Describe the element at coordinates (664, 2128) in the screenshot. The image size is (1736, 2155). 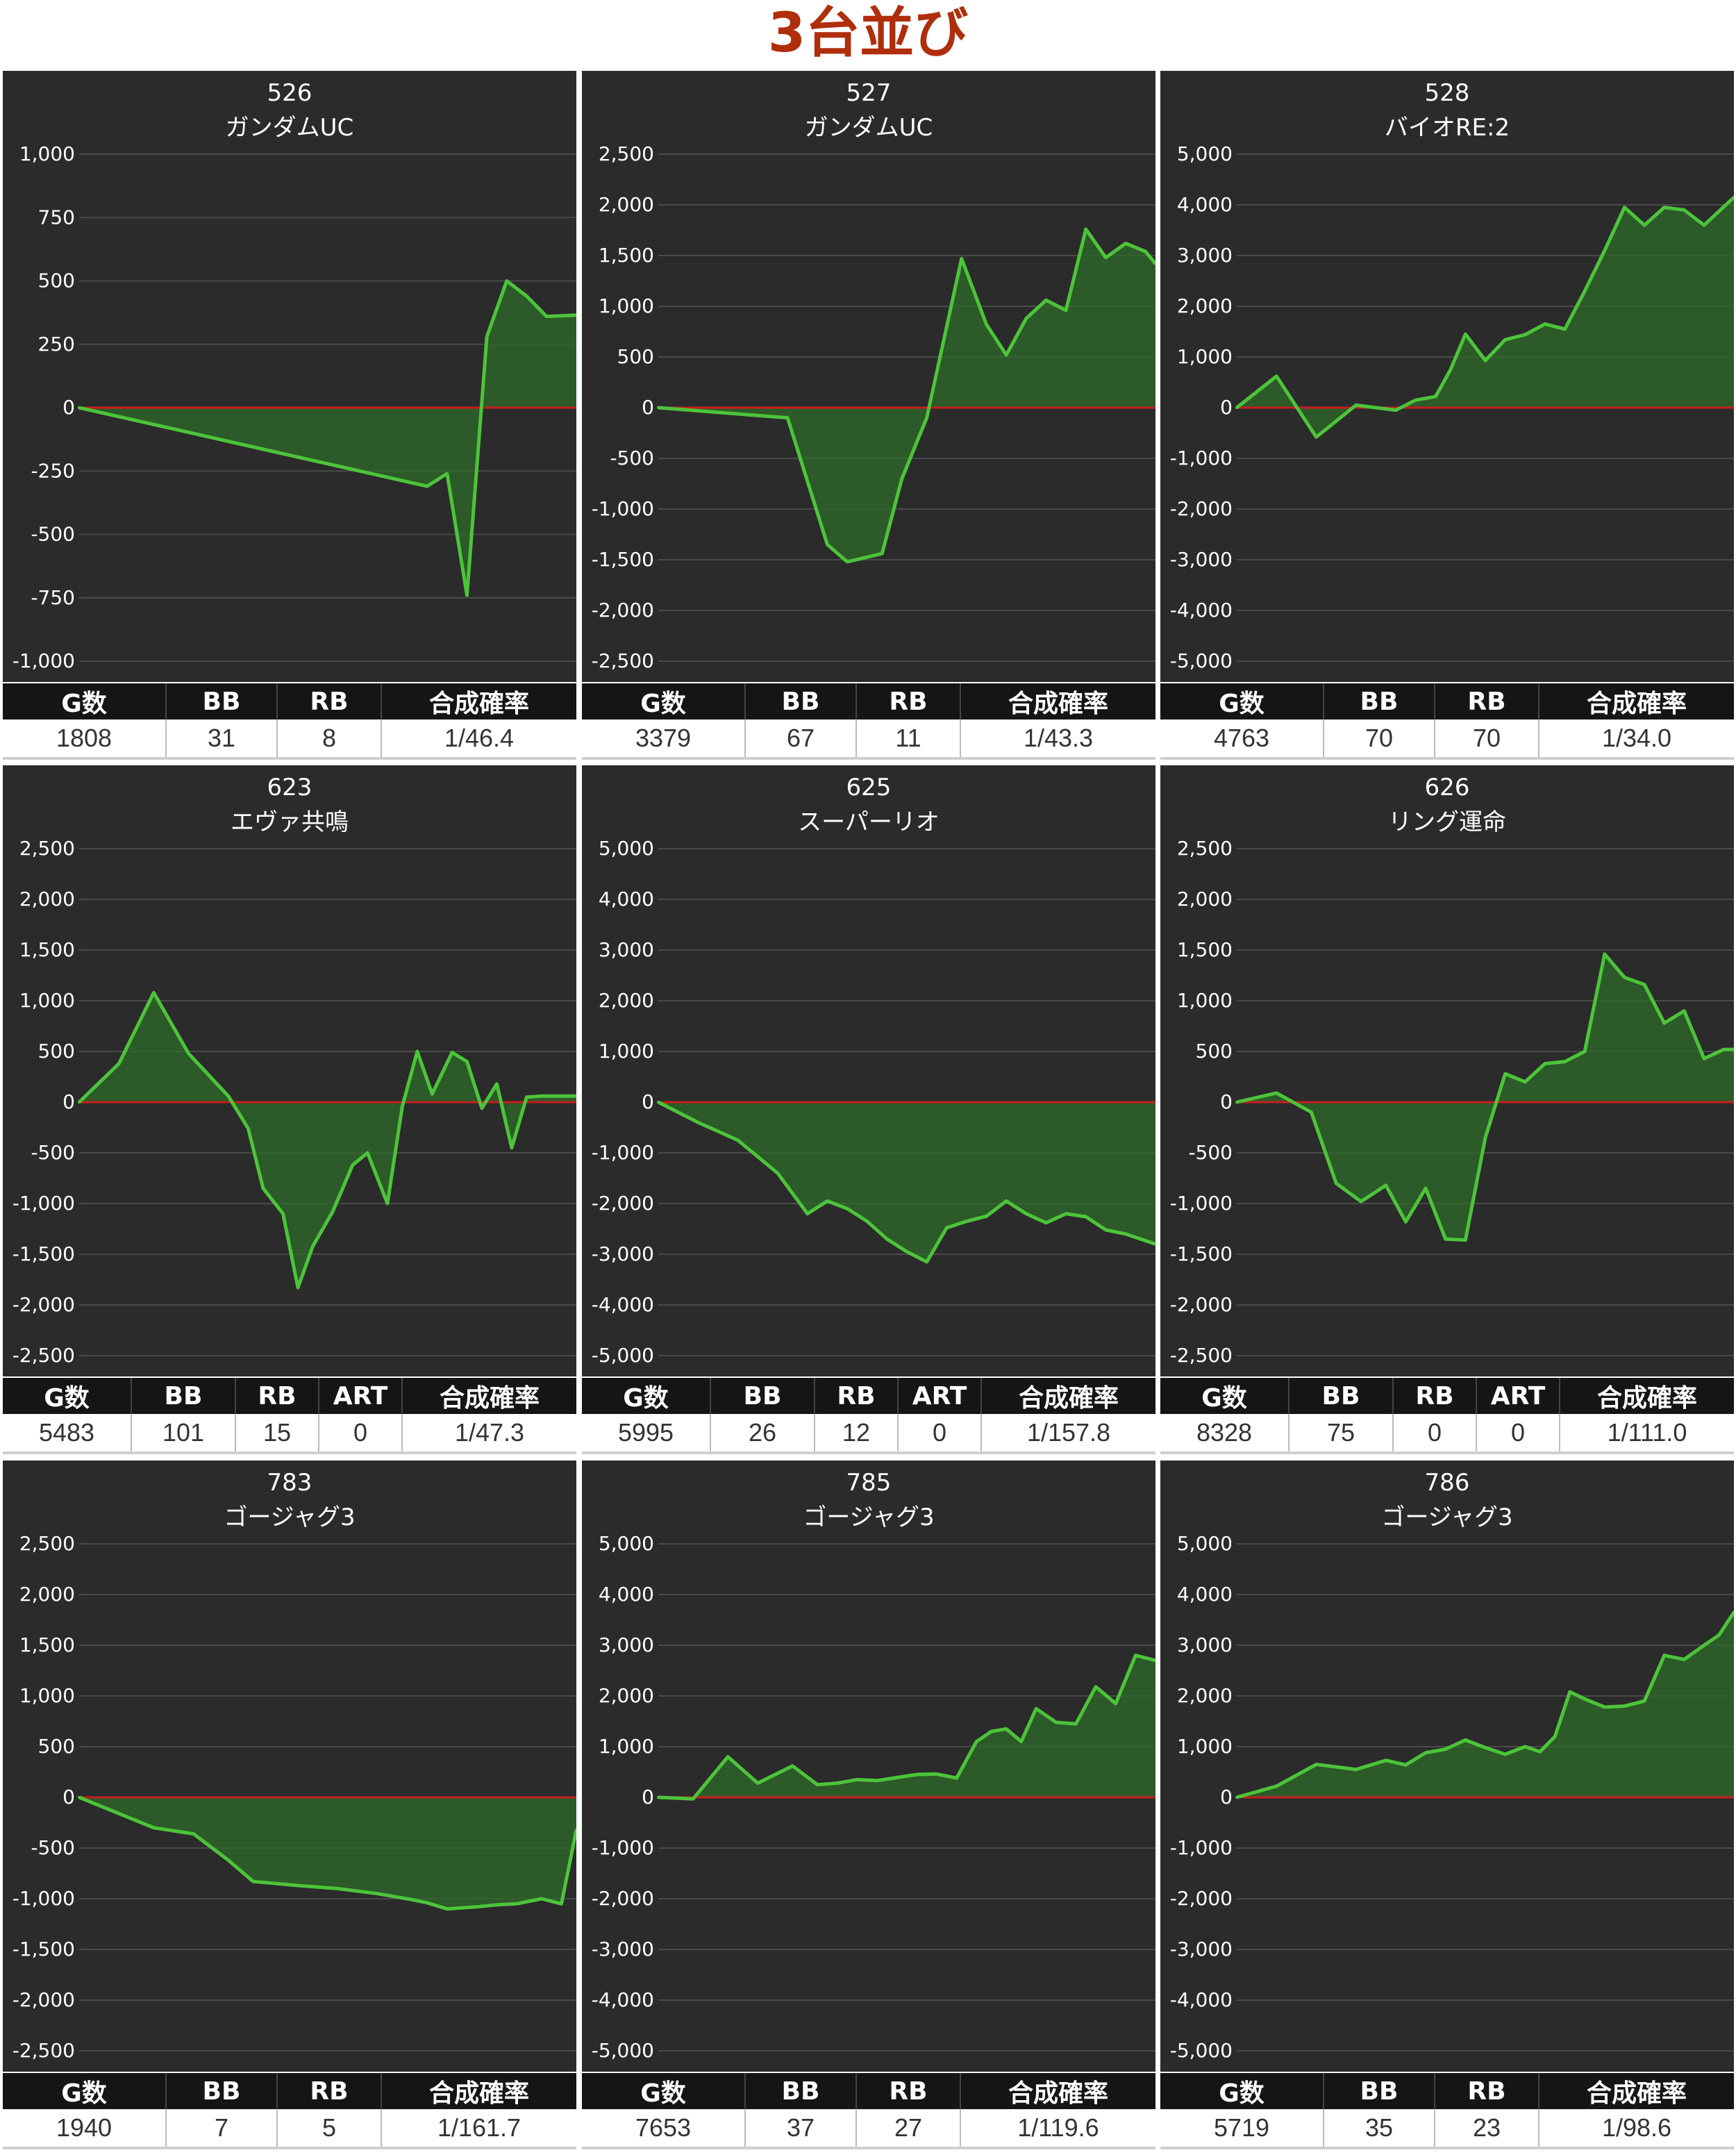
I see `stats-value-cell: 7653` at that location.